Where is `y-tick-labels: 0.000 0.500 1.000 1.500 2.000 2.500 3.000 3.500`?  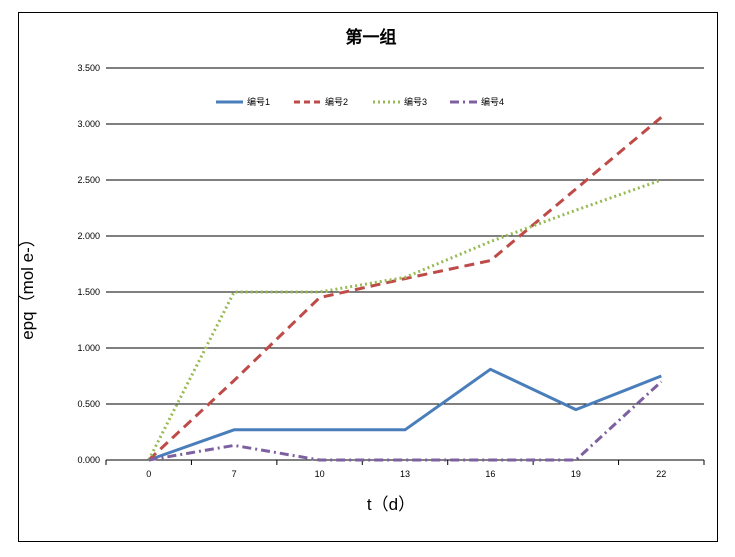
y-tick-labels: 0.000 0.500 1.000 1.500 2.000 2.500 3.000 3.500 is located at coordinates (88, 264).